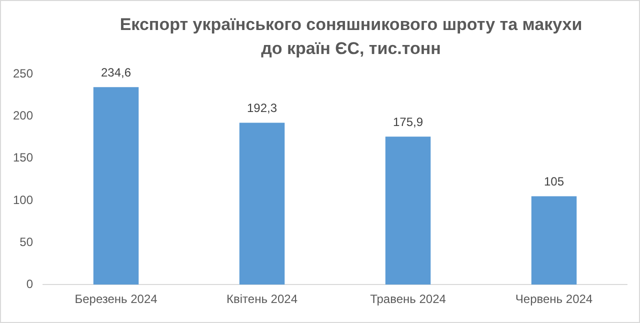  I want to click on y-tick-label: 200, so click(23, 115).